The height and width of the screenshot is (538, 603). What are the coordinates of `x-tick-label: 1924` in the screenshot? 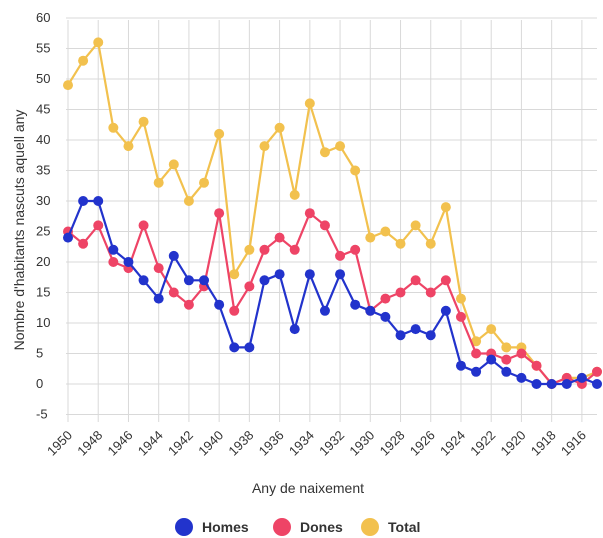 It's located at (452, 443).